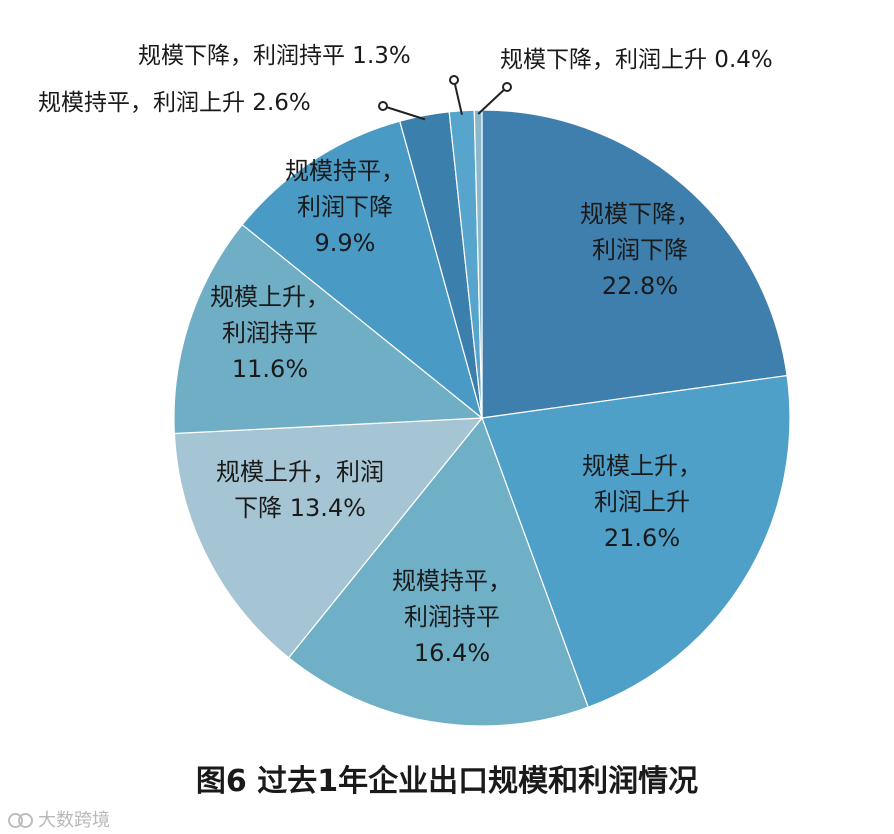 This screenshot has width=894, height=834. I want to click on slice-label: 规模下降，利润下降 22.8%, so click(640, 250).